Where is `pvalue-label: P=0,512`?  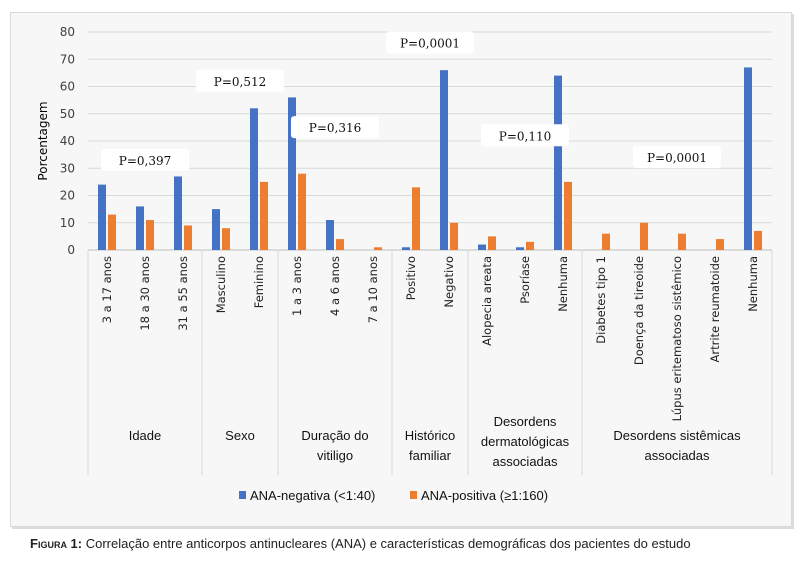 pvalue-label: P=0,512 is located at coordinates (240, 82).